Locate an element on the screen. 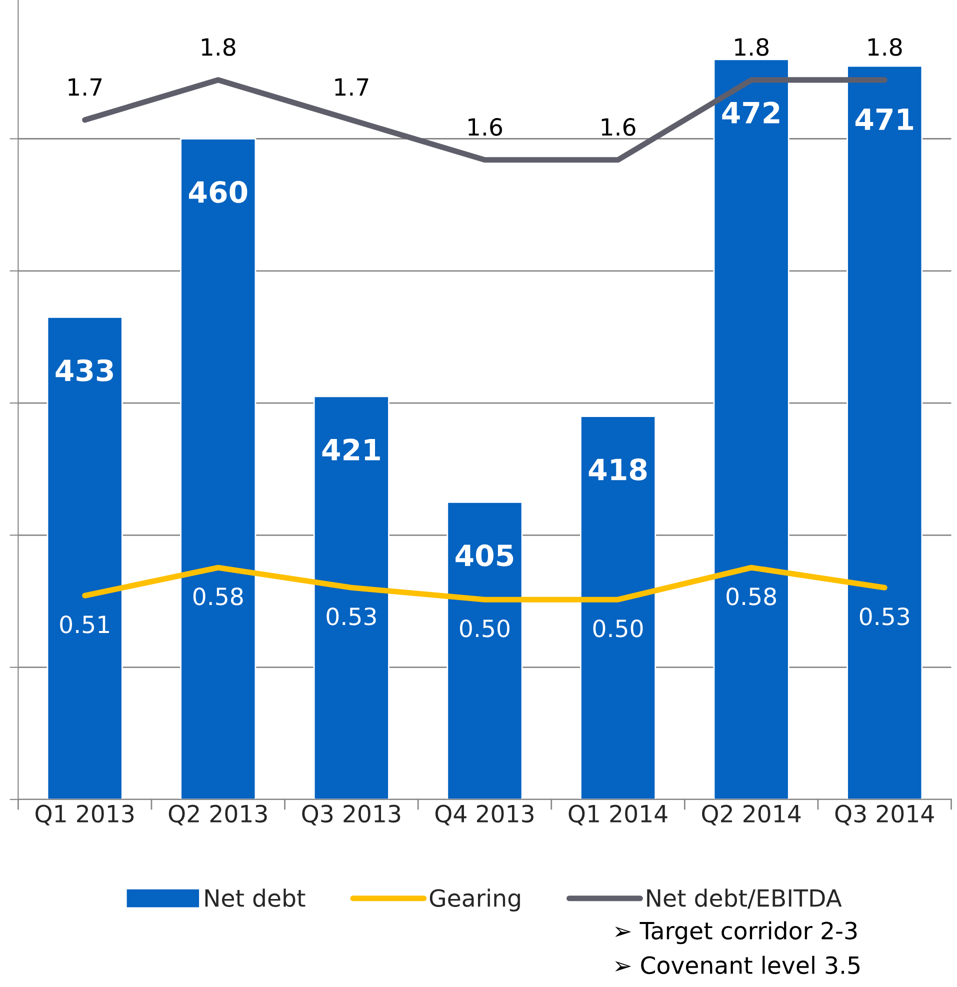 Image resolution: width=957 pixels, height=987 pixels. x-tick-label: Q1 2014 is located at coordinates (618, 815).